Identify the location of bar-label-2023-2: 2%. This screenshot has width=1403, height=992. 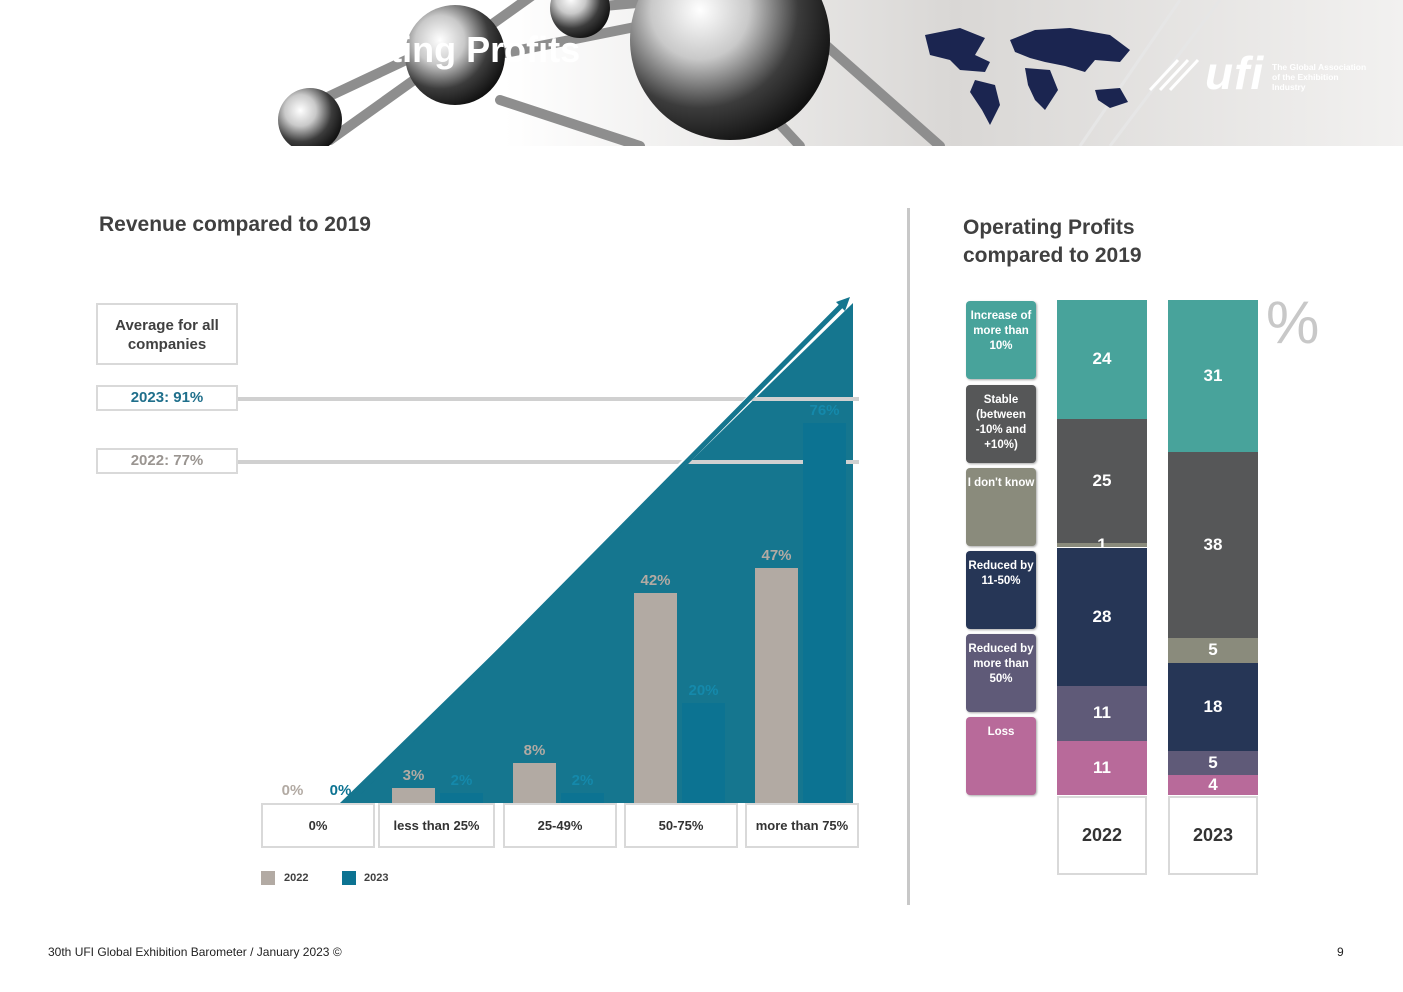
(583, 780).